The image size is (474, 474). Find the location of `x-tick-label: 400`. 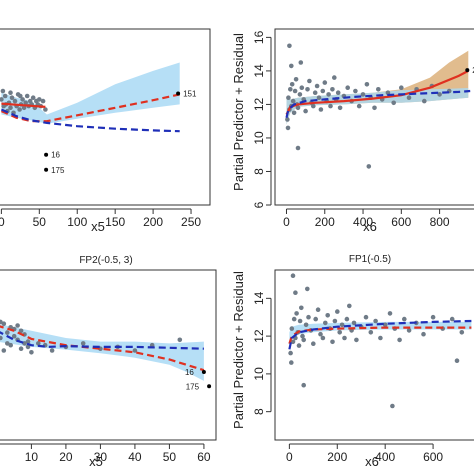

x-tick-label: 400 is located at coordinates (385, 457).